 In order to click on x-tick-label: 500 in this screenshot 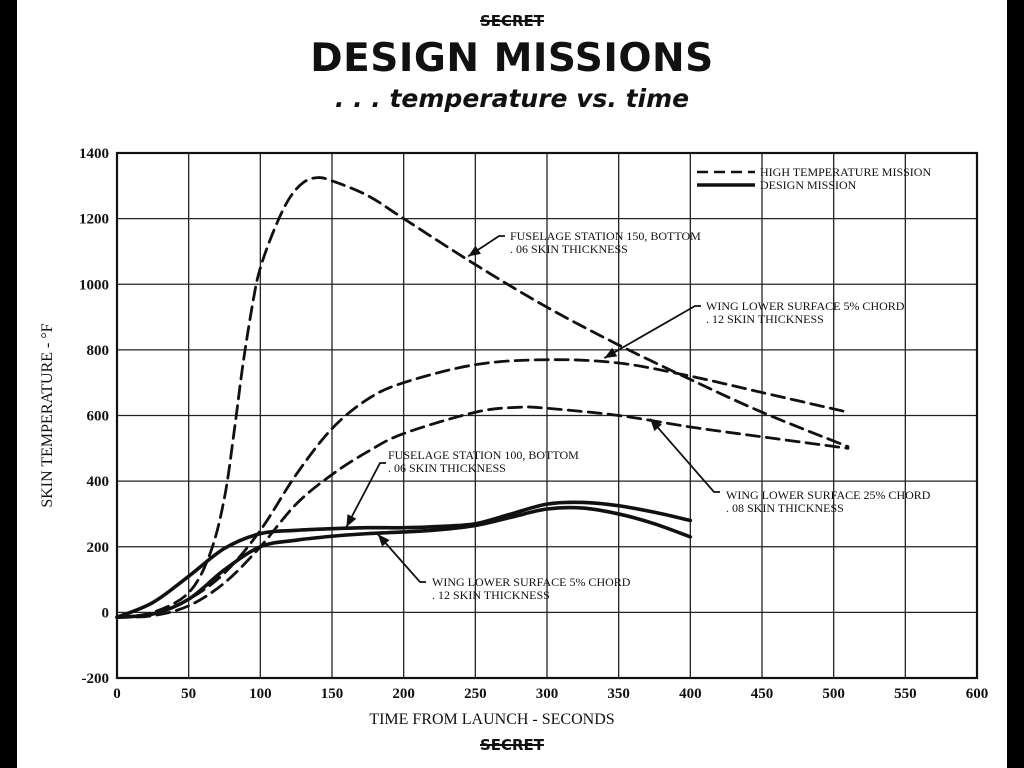, I will do `click(833, 694)`.